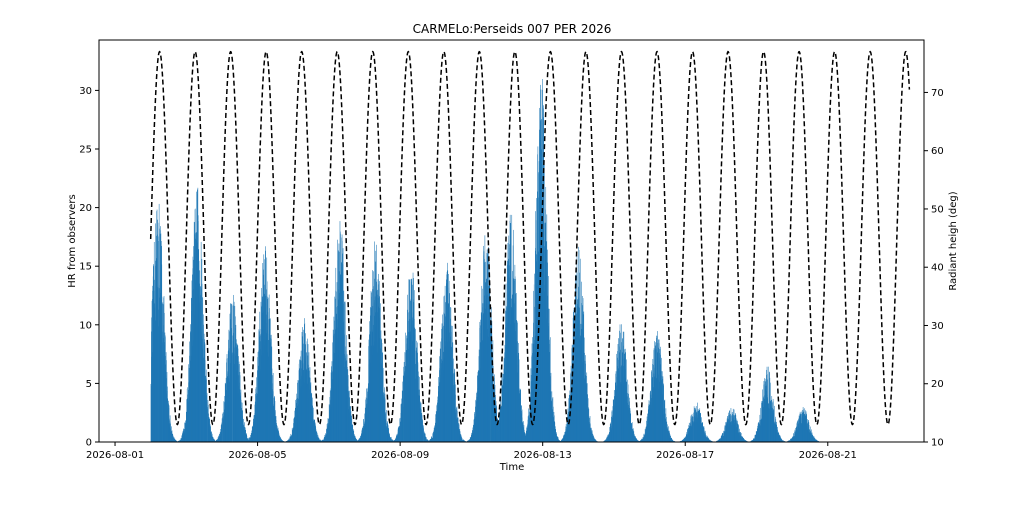 This screenshot has height=507, width=1024. Describe the element at coordinates (85, 267) in the screenshot. I see `y-tick-label: 15` at that location.